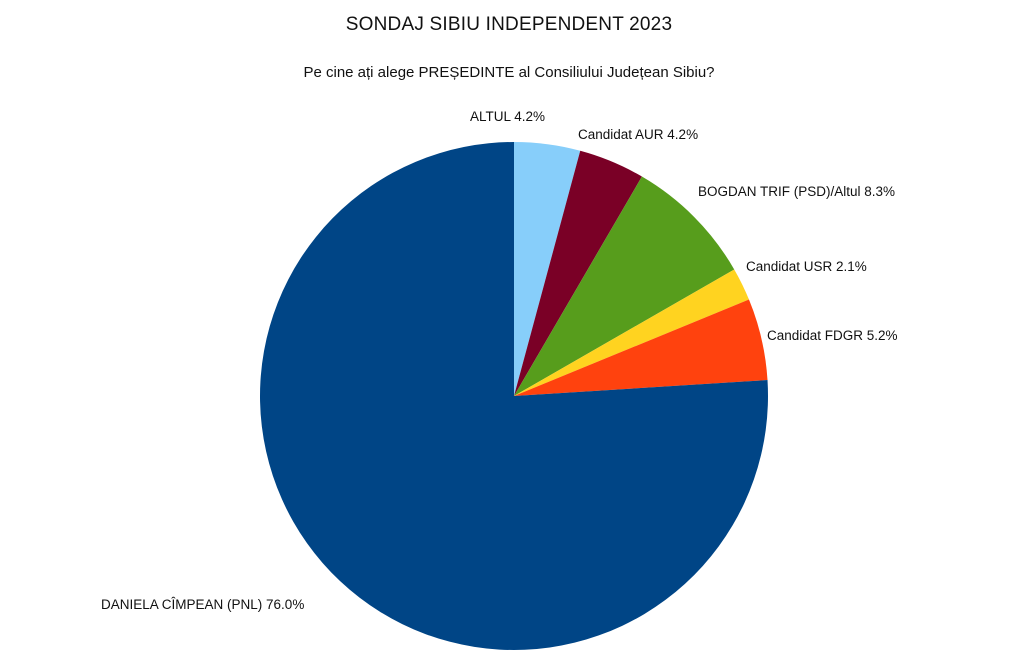 The height and width of the screenshot is (665, 1018). What do you see at coordinates (638, 134) in the screenshot?
I see `slice-label-2: Candidat AUR 4.2%` at bounding box center [638, 134].